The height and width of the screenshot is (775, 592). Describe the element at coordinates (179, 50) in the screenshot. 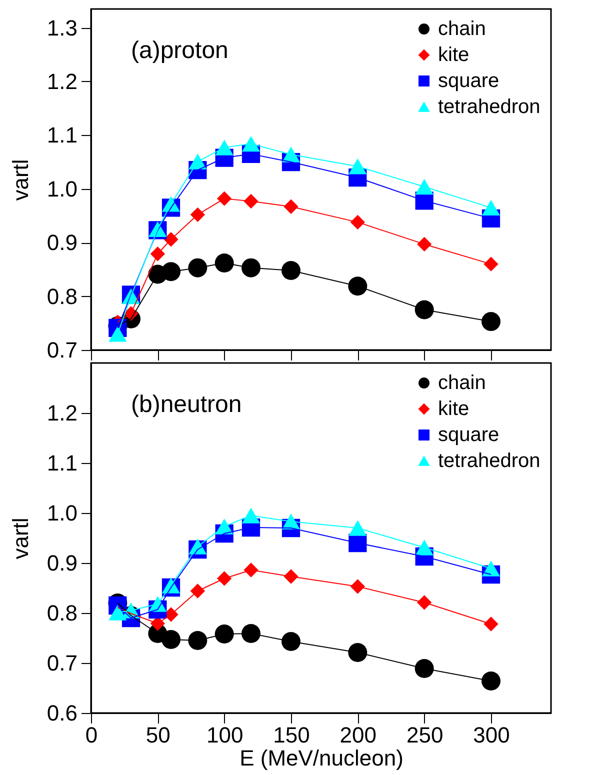

I see `text: (a)proton` at that location.